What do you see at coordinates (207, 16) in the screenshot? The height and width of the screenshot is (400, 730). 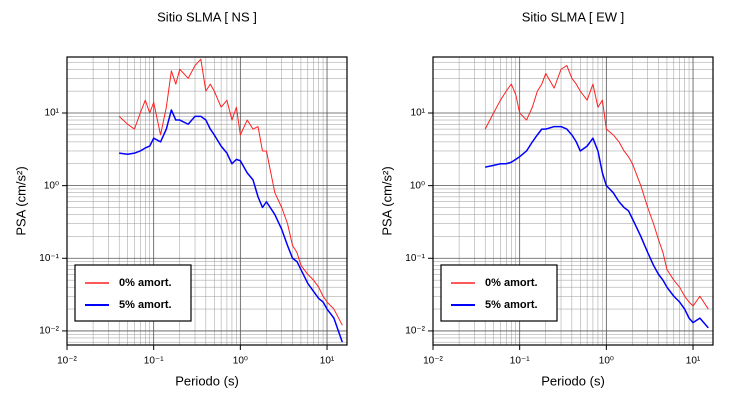 I see `chart-title: Sitio SLMA [ NS ]` at bounding box center [207, 16].